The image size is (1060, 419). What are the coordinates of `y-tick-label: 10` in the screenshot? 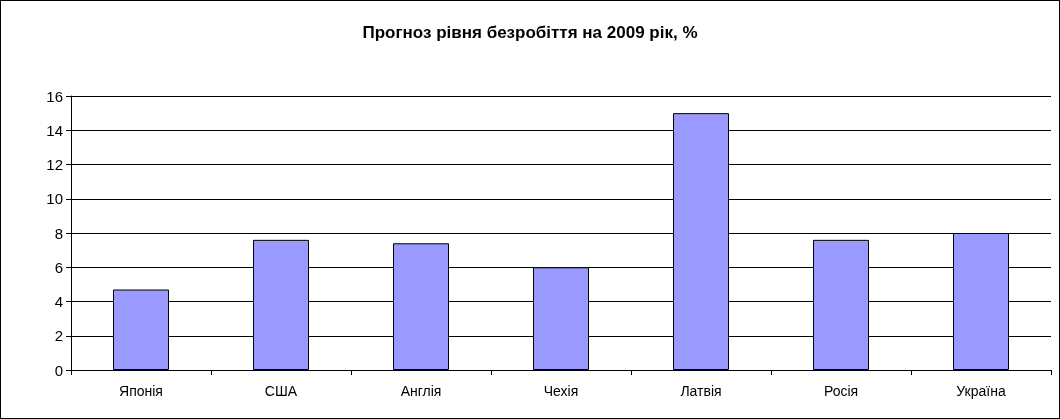 It's located at (54, 199).